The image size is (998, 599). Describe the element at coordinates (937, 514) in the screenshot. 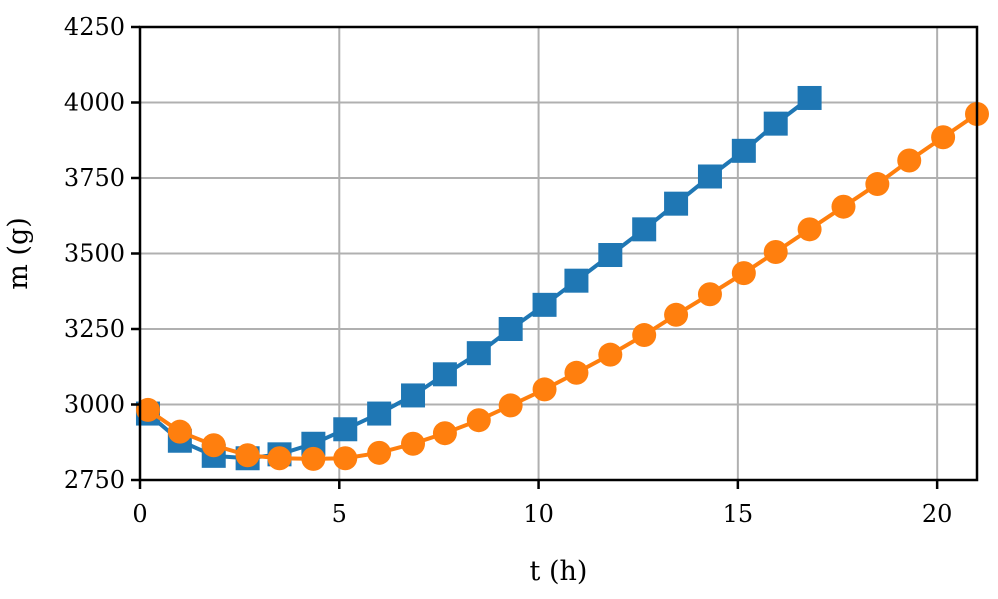

I see `x-tick-label: 20` at that location.